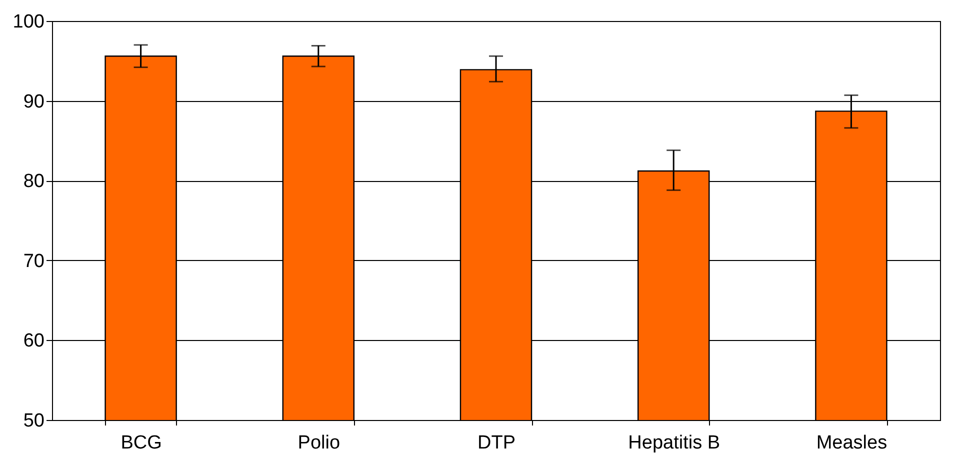 This screenshot has width=965, height=475. Describe the element at coordinates (674, 443) in the screenshot. I see `x-tick-label: Hepatitis B` at that location.